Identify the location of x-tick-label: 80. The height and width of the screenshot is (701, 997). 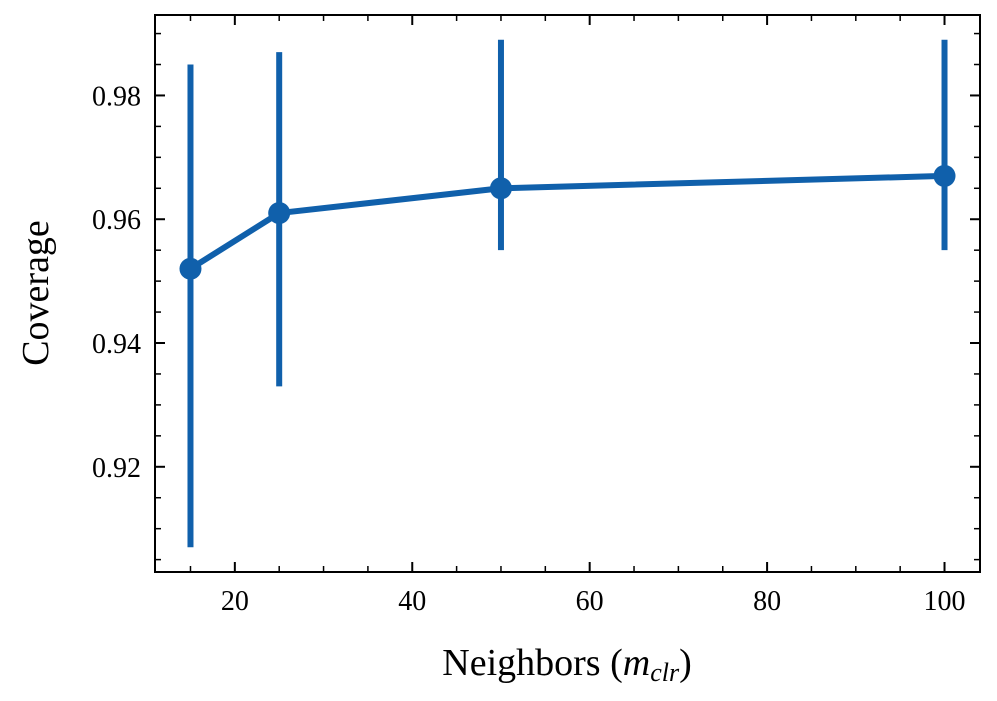
(767, 601).